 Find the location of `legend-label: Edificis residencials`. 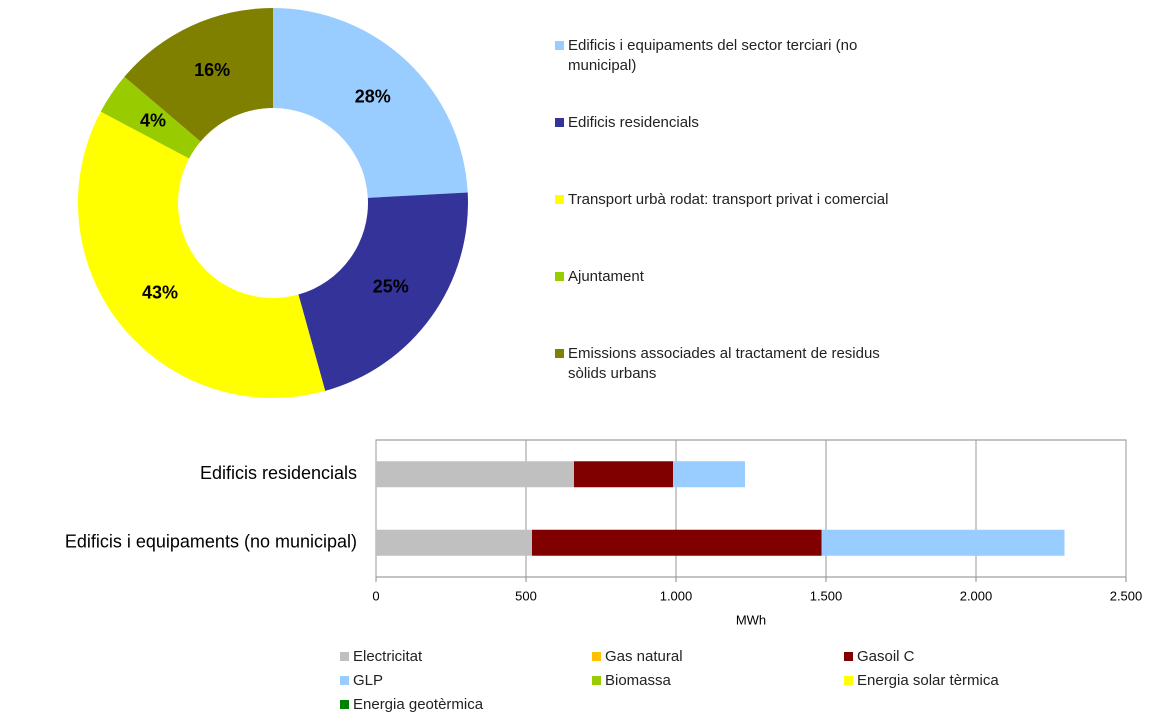

legend-label: Edificis residencials is located at coordinates (633, 122).